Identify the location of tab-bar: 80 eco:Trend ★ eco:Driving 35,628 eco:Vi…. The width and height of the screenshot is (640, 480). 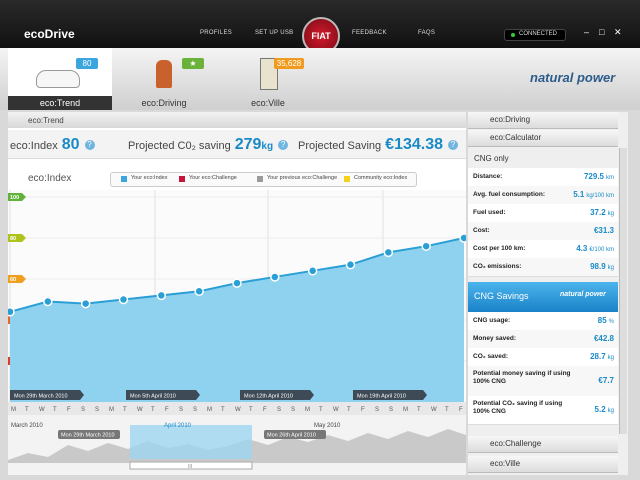
(320, 79).